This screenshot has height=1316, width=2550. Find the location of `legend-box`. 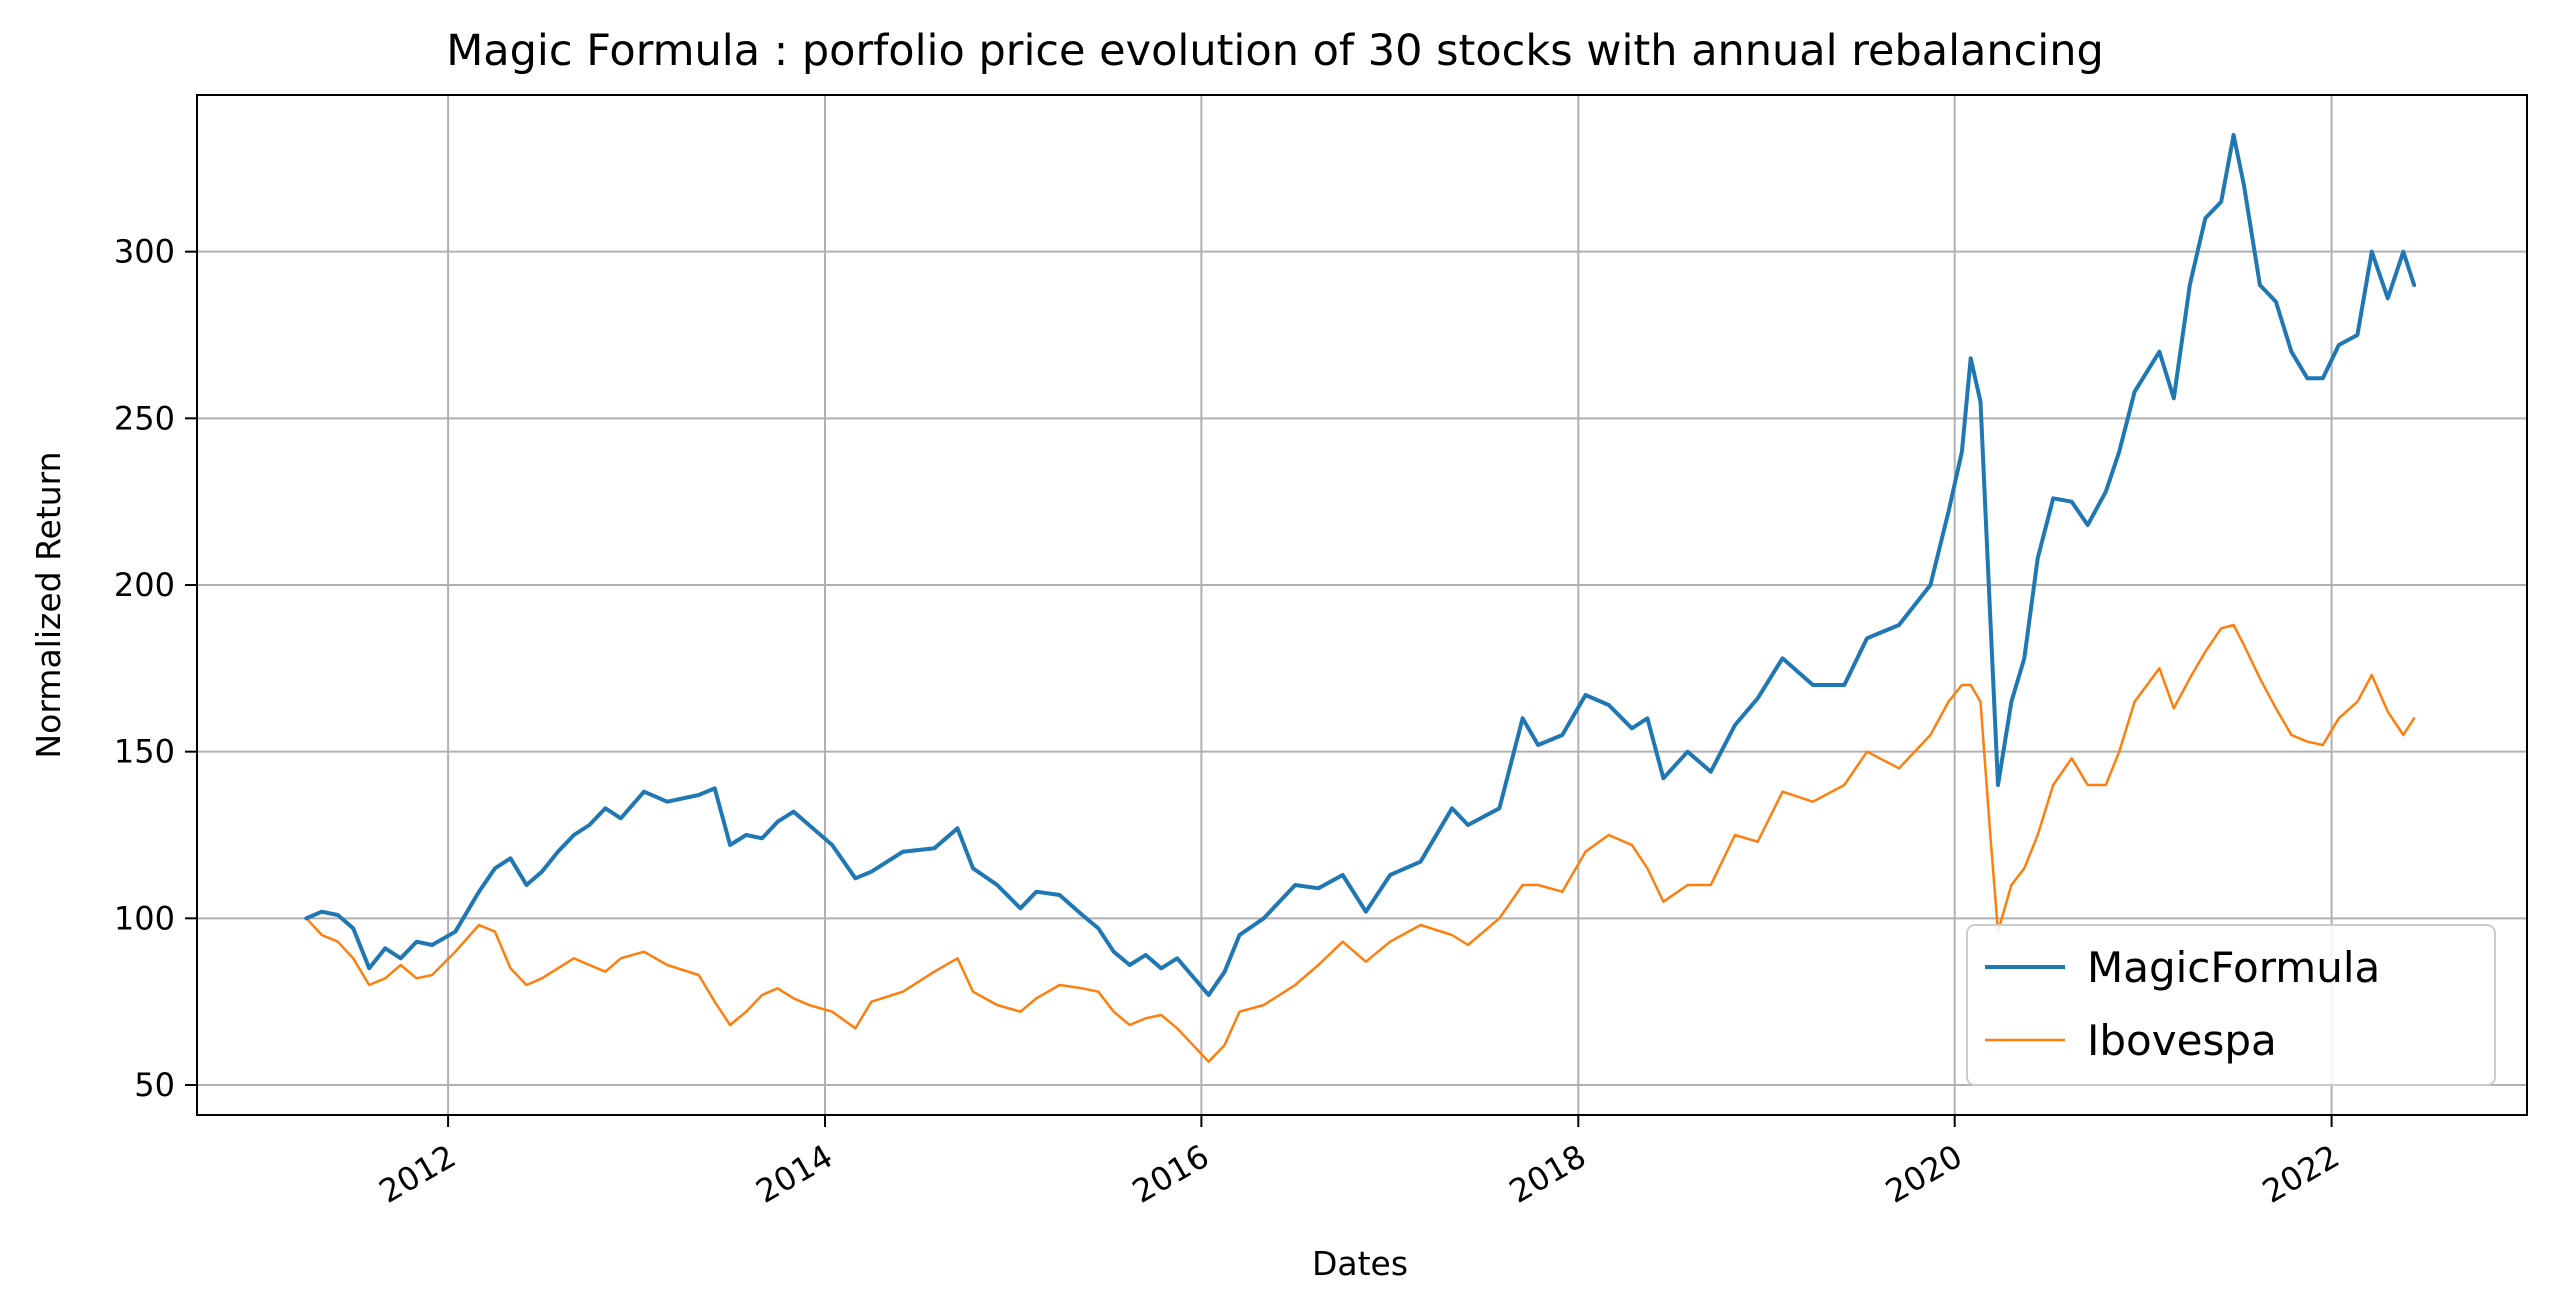

legend-box is located at coordinates (2231, 1005).